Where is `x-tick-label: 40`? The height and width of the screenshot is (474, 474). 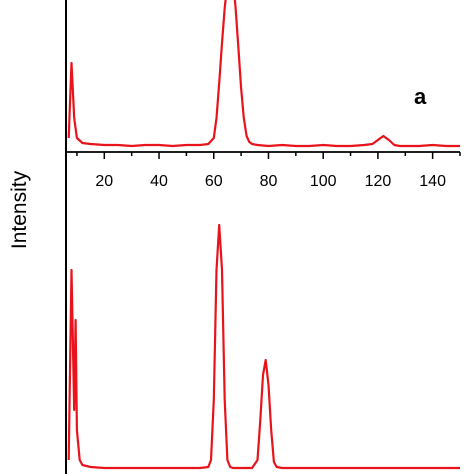 x-tick-label: 40 is located at coordinates (159, 181).